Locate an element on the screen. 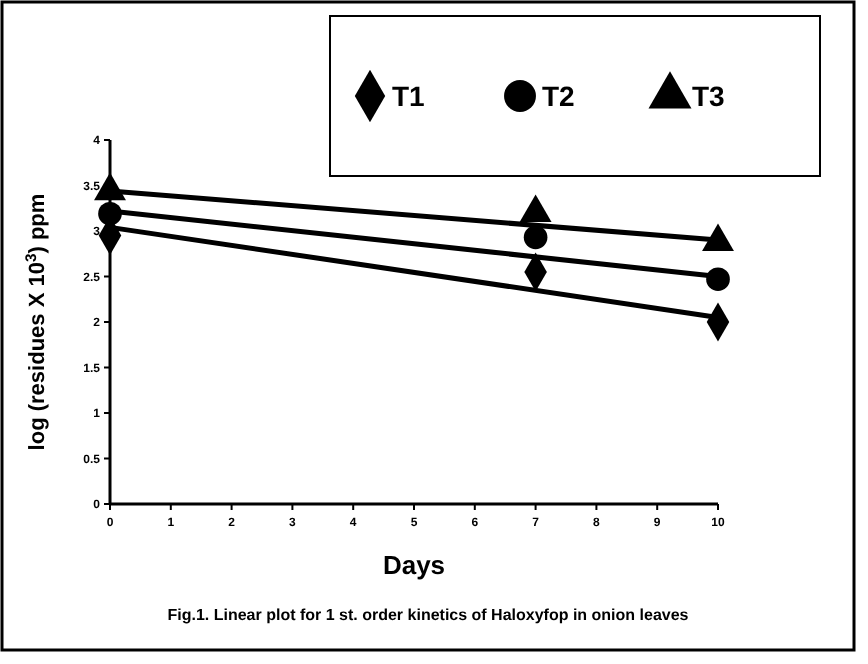  x-axis-title: Days is located at coordinates (414, 565).